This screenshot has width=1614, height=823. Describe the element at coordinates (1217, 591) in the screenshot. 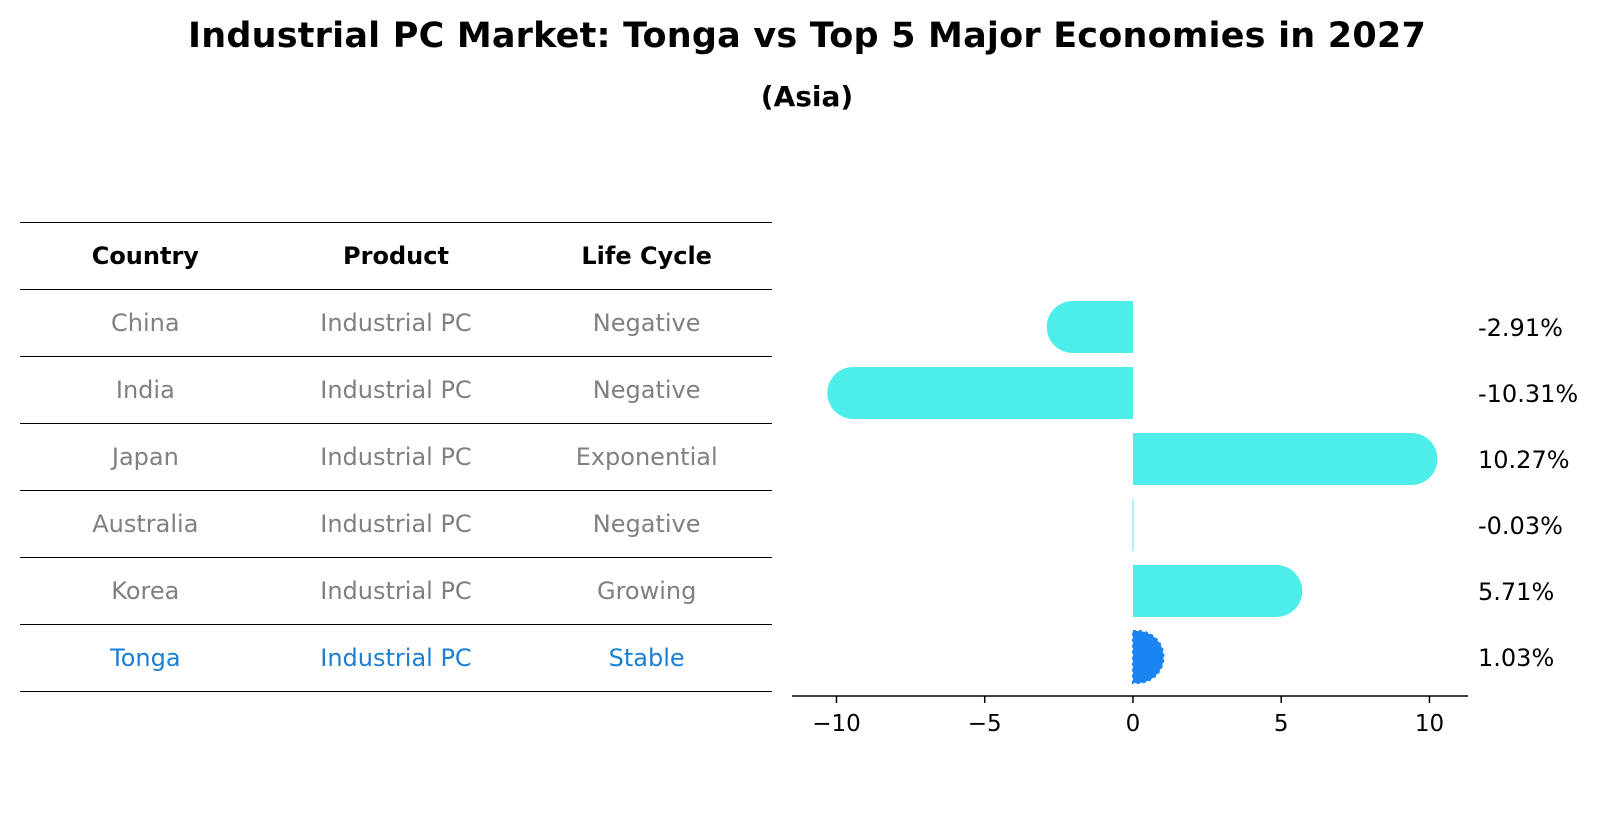

I see `bar-korea` at that location.